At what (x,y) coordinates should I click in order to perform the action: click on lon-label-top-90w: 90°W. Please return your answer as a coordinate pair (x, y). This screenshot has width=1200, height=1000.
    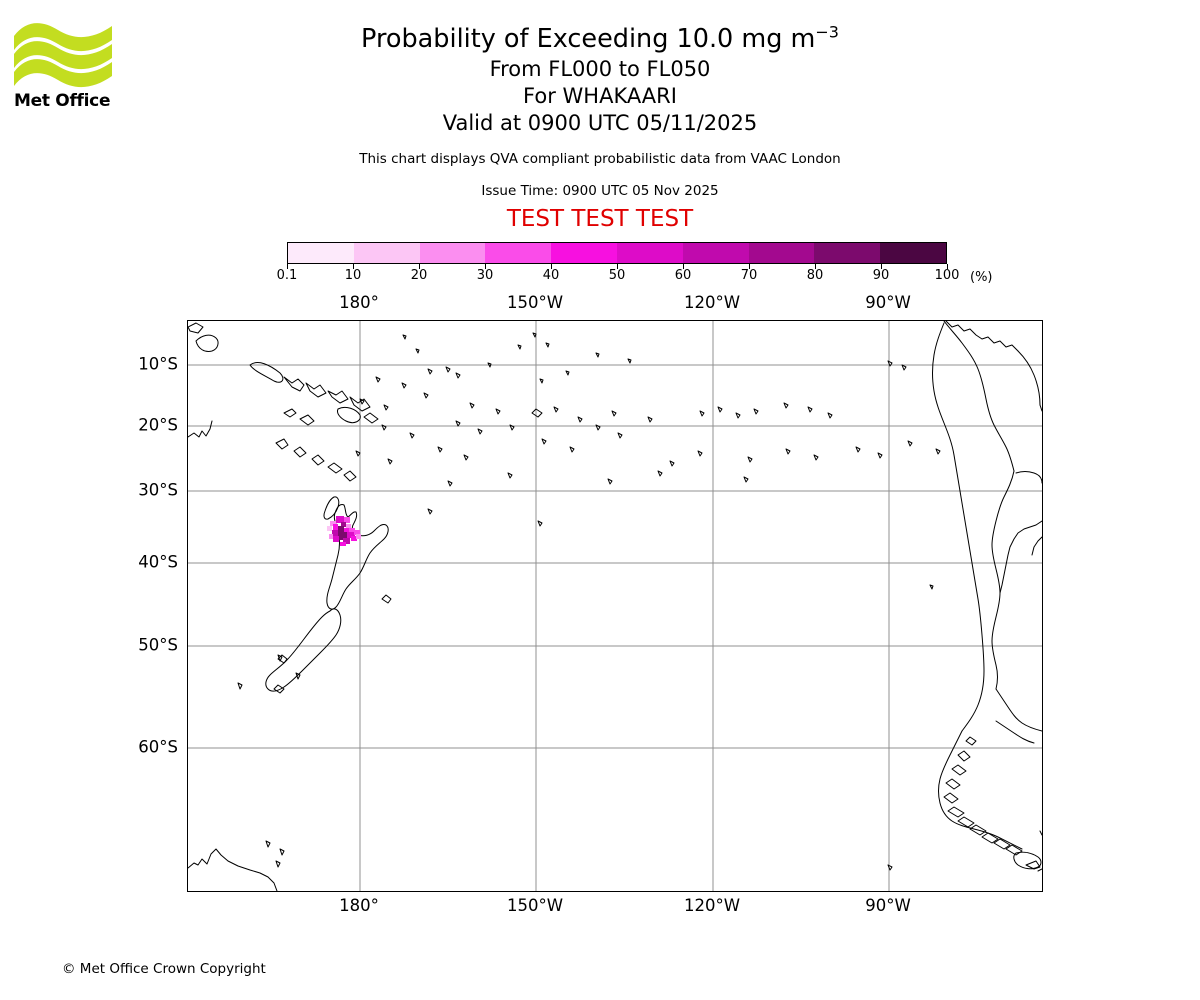
    Looking at the image, I should click on (888, 302).